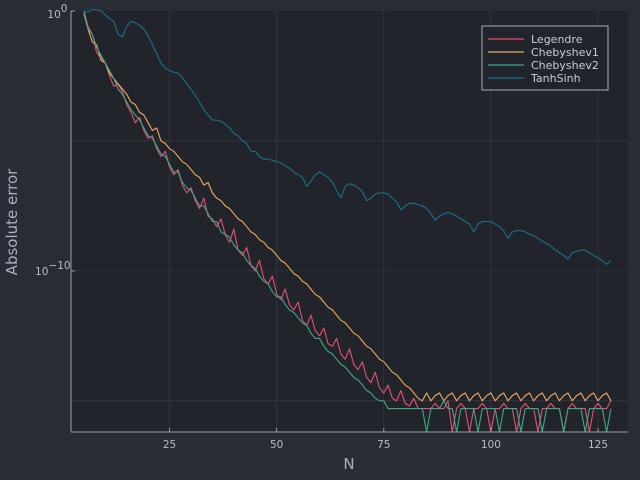 The image size is (640, 480). What do you see at coordinates (383, 445) in the screenshot?
I see `x-tick-label: 75` at bounding box center [383, 445].